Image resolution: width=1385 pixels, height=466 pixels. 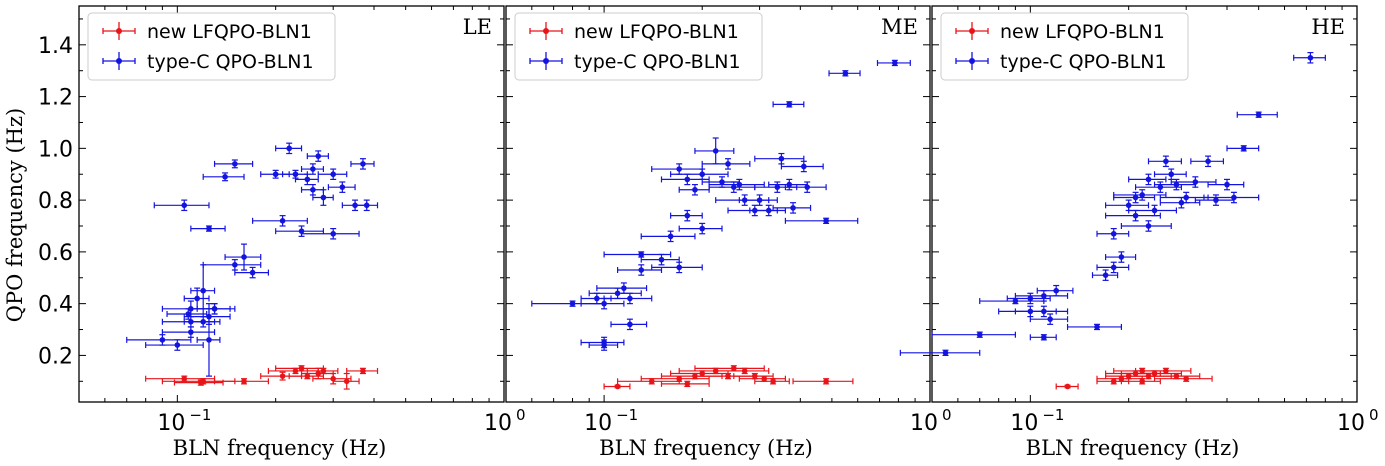 I want to click on series-new-lfqpo, so click(x=728, y=377).